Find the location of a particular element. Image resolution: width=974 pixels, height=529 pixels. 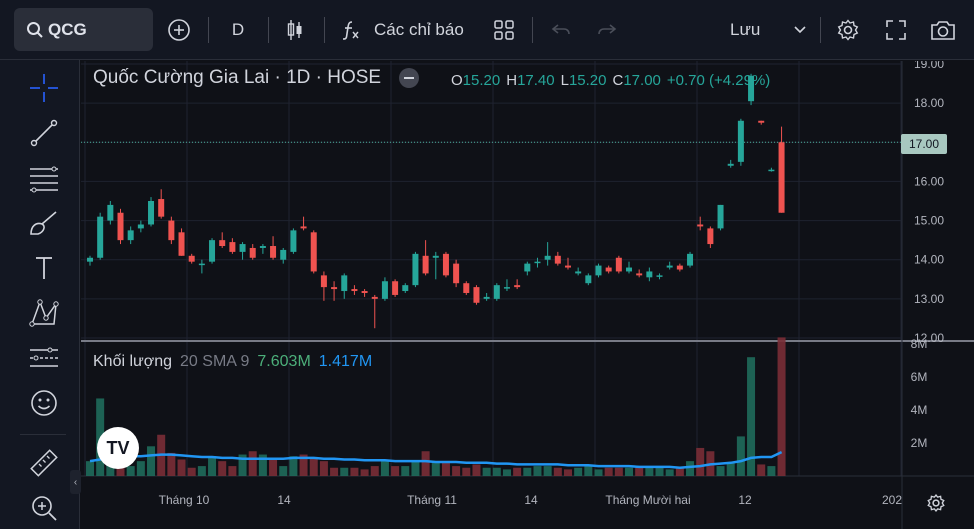

text-tool is located at coordinates (44, 268).